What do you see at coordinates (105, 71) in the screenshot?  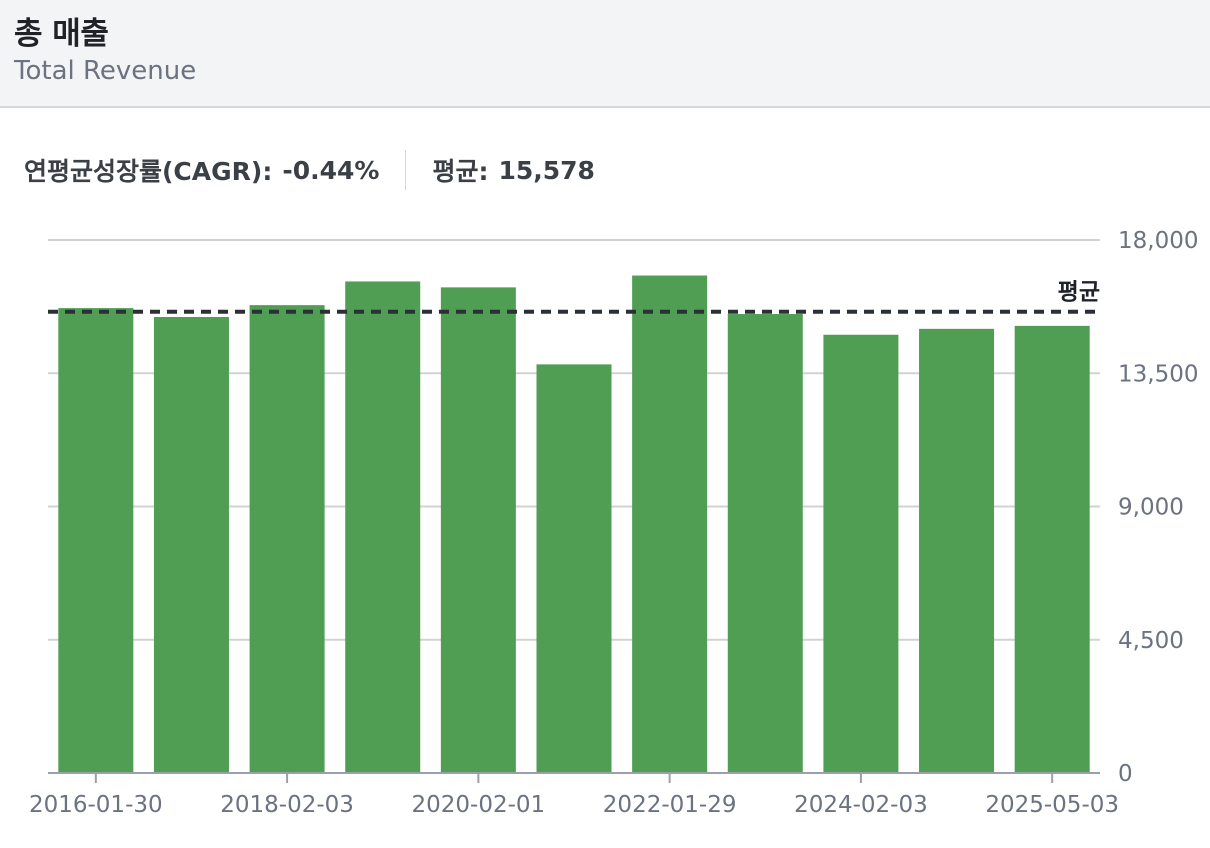 I see `chart-subtitle: Total Revenue` at bounding box center [105, 71].